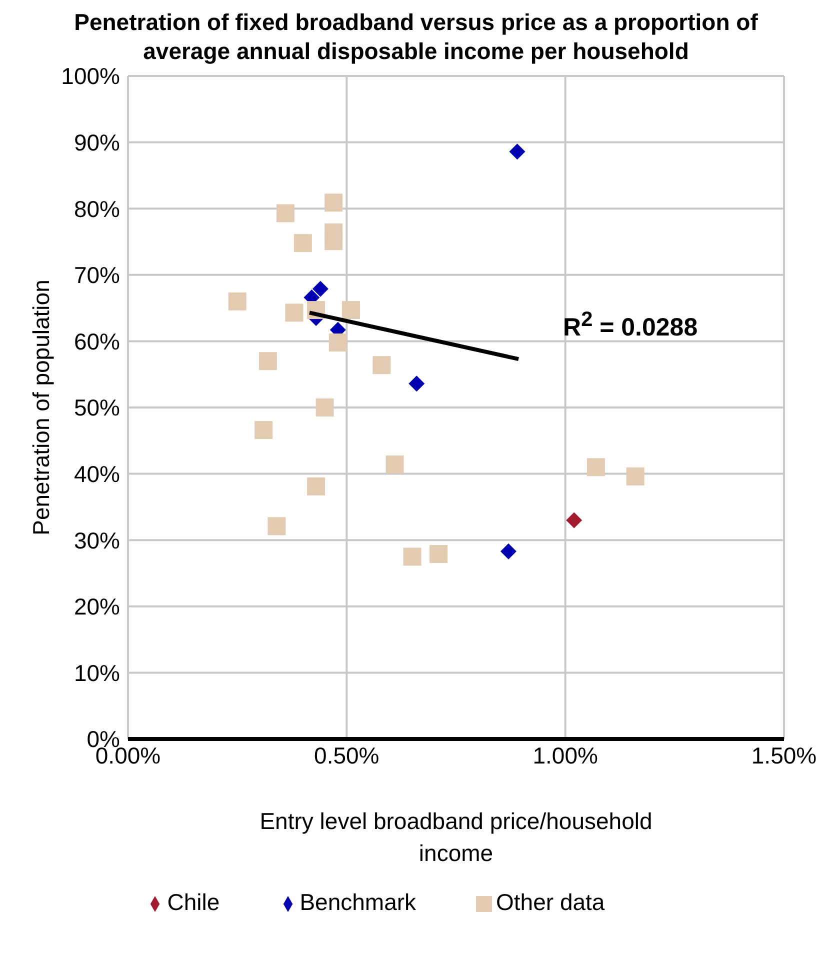  What do you see at coordinates (97, 607) in the screenshot?
I see `y-tick-label: 20%` at bounding box center [97, 607].